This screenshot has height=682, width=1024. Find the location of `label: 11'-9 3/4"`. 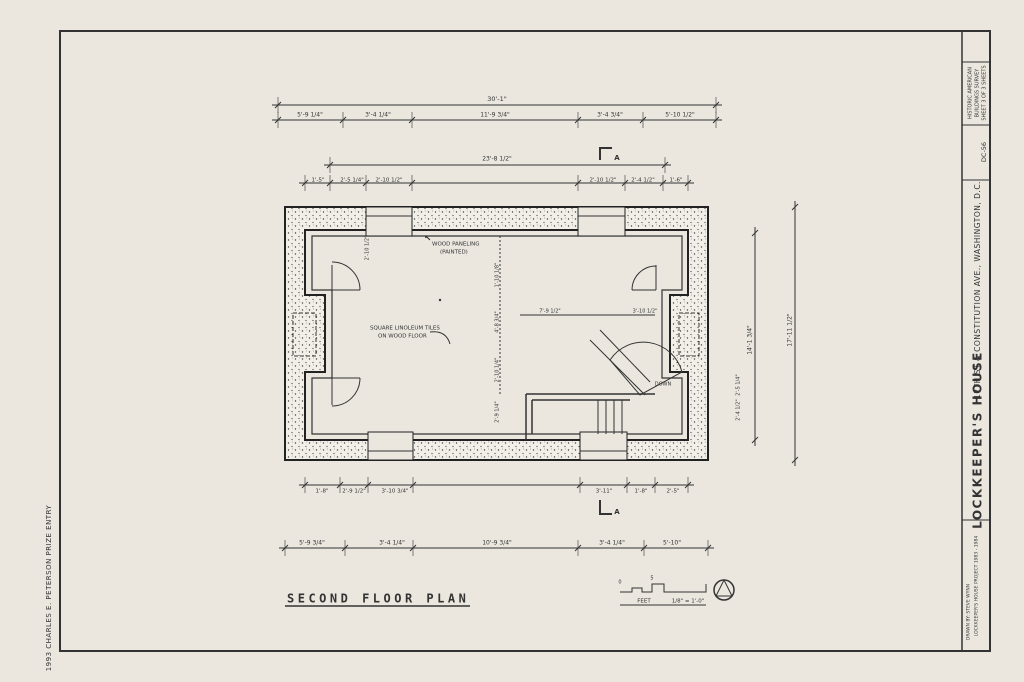

label: 11'-9 3/4" is located at coordinates (495, 115).